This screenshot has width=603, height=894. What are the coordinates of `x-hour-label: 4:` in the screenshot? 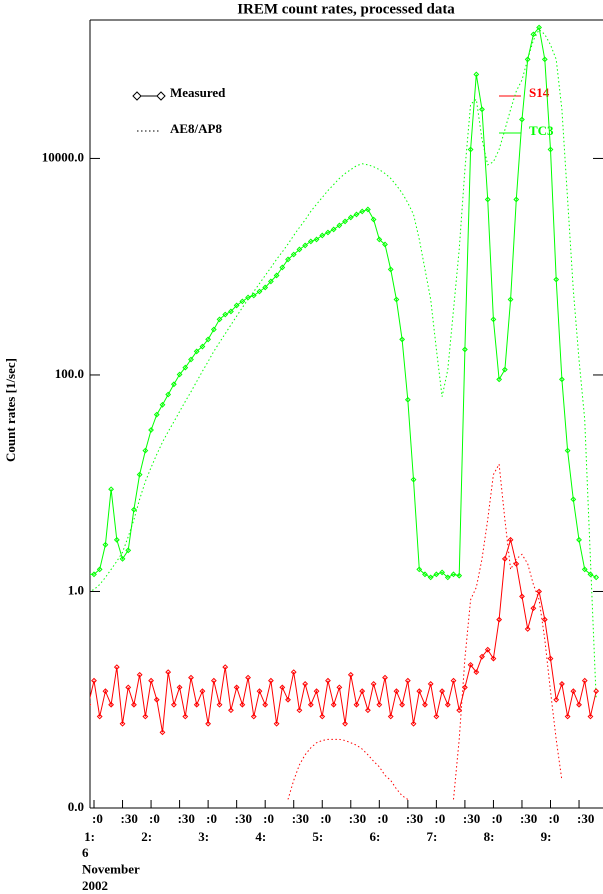 It's located at (260, 836).